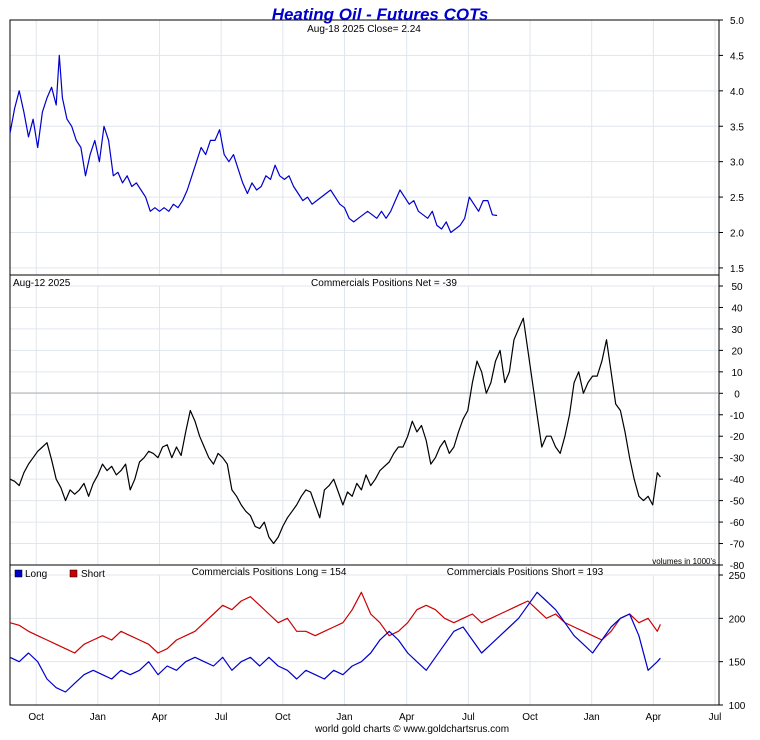 The width and height of the screenshot is (760, 740). I want to click on legend-long-swatch, so click(18, 573).